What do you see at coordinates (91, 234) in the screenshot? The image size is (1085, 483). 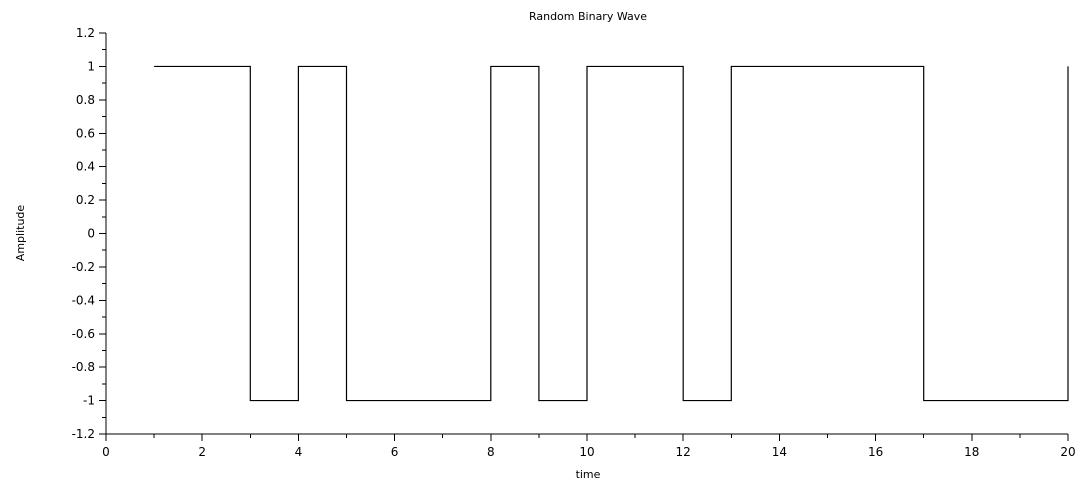 I see `y-tick-label: 0` at bounding box center [91, 234].